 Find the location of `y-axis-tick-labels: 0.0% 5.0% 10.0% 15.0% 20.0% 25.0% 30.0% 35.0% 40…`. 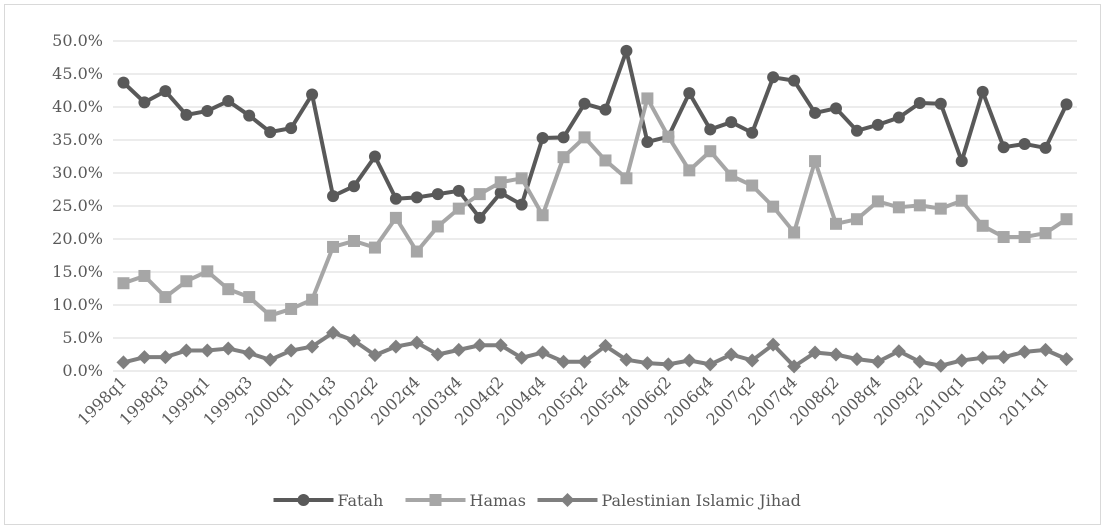

y-axis-tick-labels: 0.0% 5.0% 10.0% 15.0% 20.0% 25.0% 30.0% 35.0% 40… is located at coordinates (77, 205).